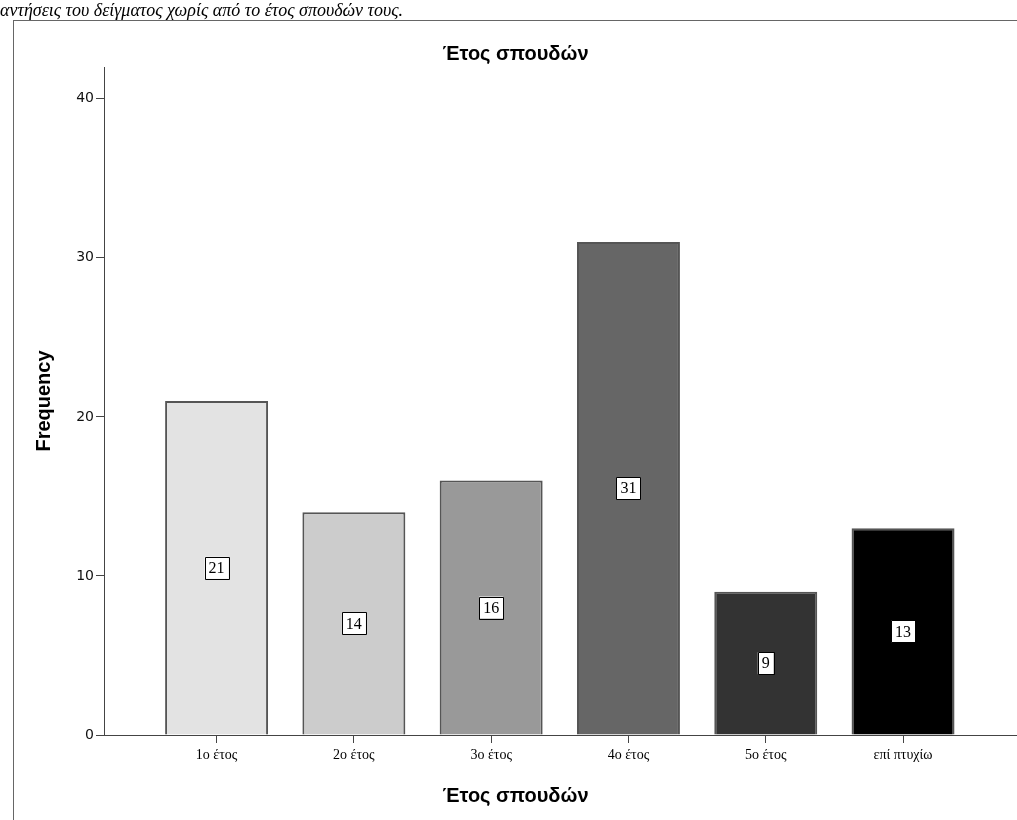  What do you see at coordinates (202, 10) in the screenshot?
I see `text: αντήσεις του δείγματος χωρίς από το έτος σπουδών τους.` at bounding box center [202, 10].